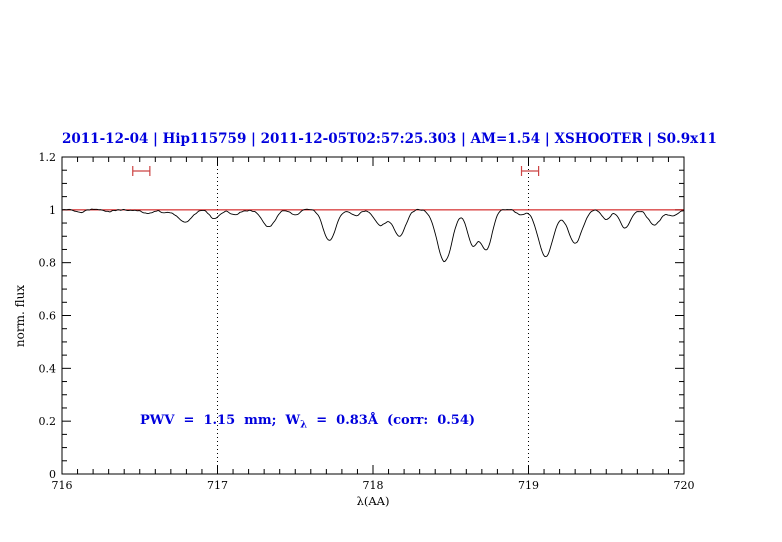  I want to click on x-tick-label: 720, so click(684, 485).